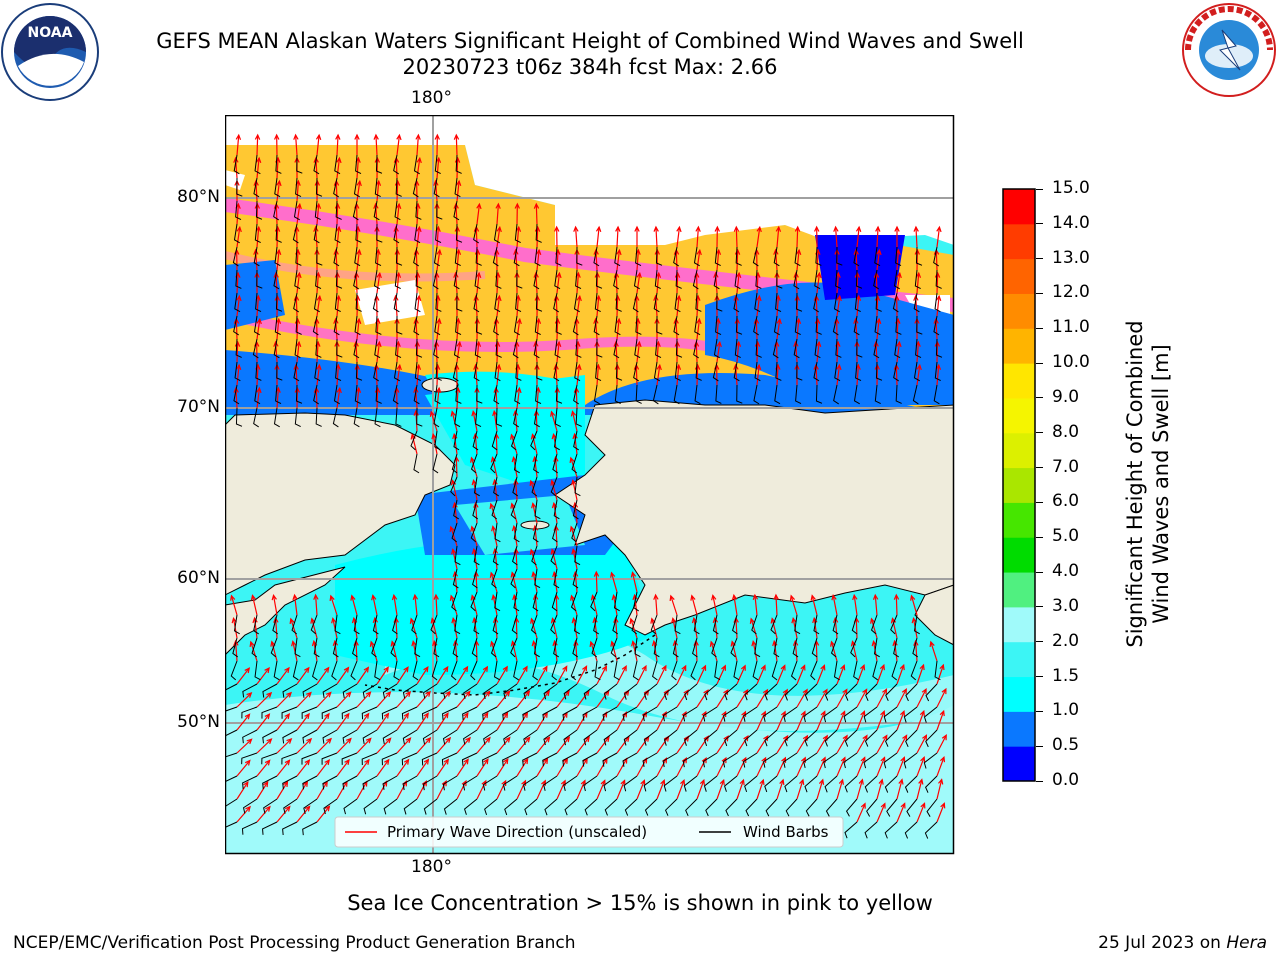  What do you see at coordinates (431, 98) in the screenshot?
I see `lon-label-top: 180°` at bounding box center [431, 98].